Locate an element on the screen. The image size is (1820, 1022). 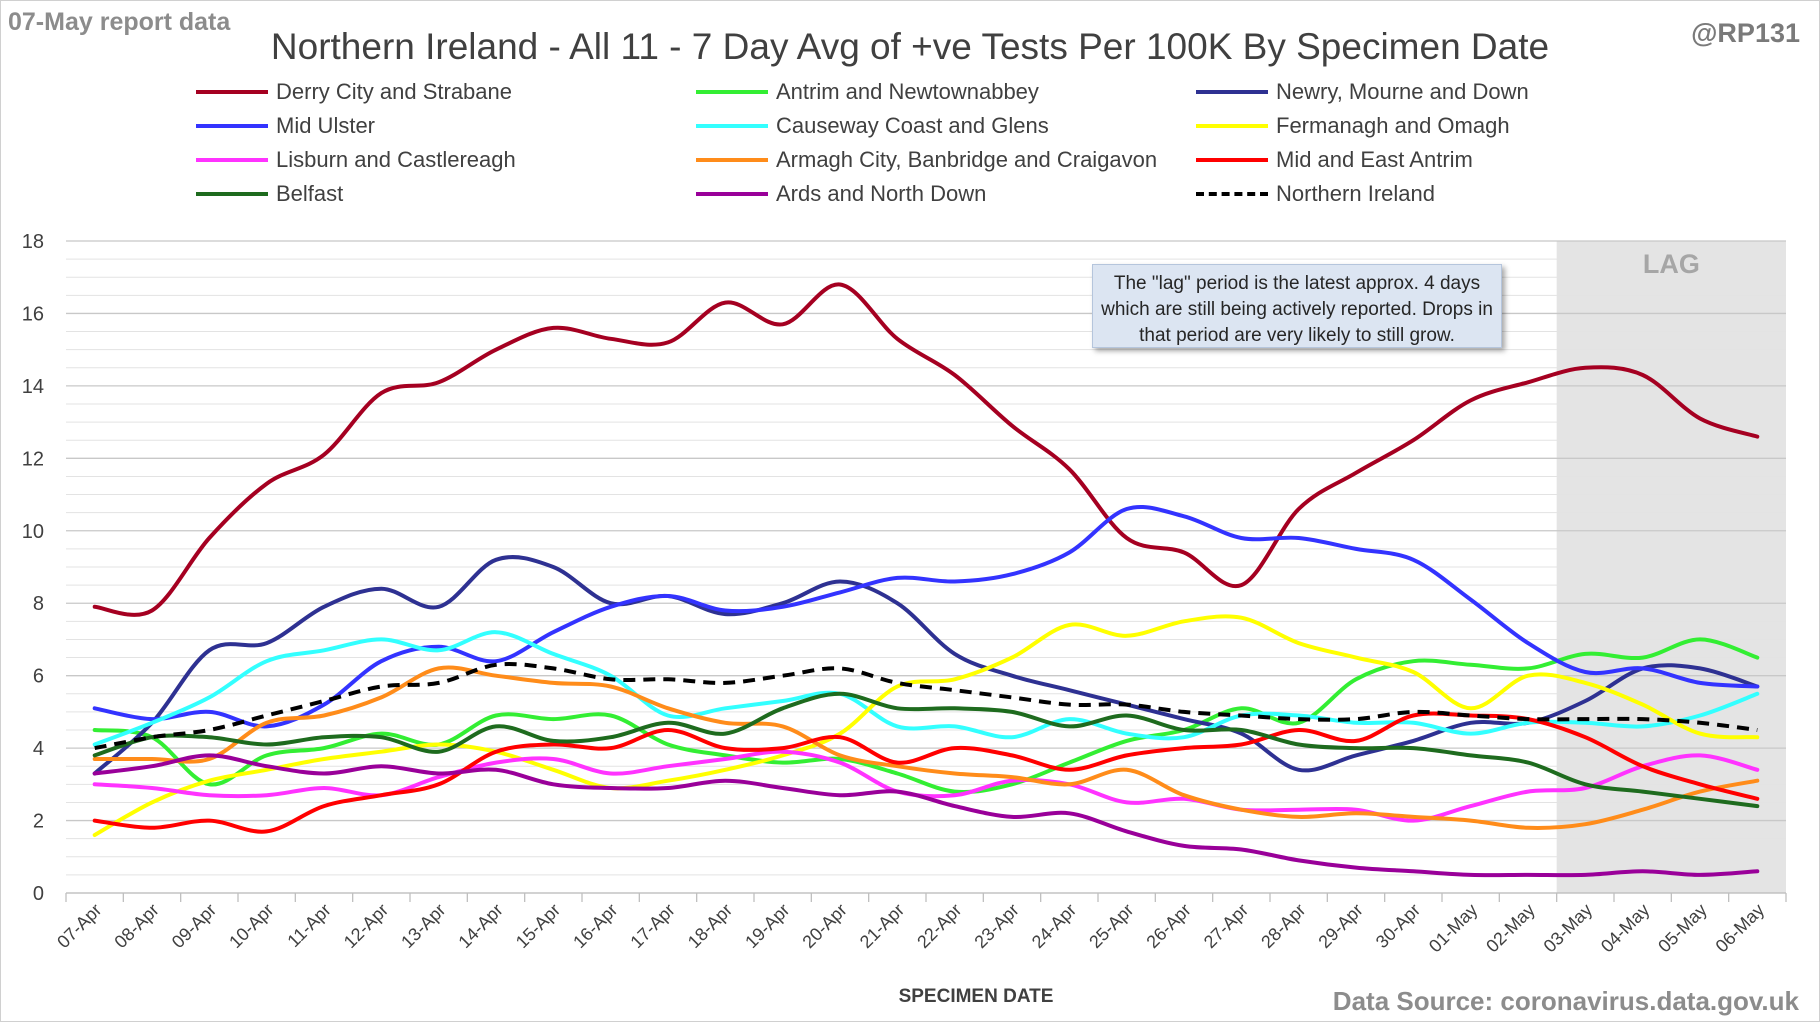
x-tick-label: 26-Apr is located at coordinates (1168, 926).